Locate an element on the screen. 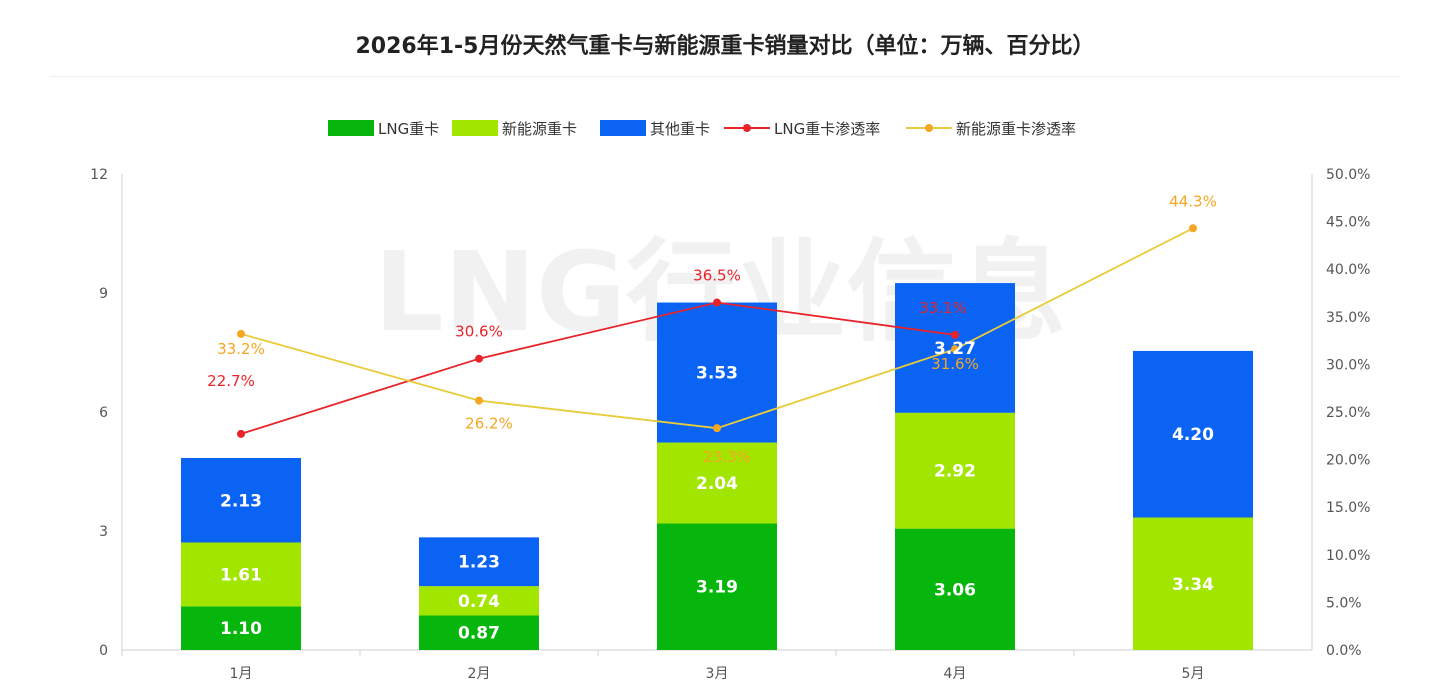  y-right-tick-label: 40.0% is located at coordinates (1348, 270).